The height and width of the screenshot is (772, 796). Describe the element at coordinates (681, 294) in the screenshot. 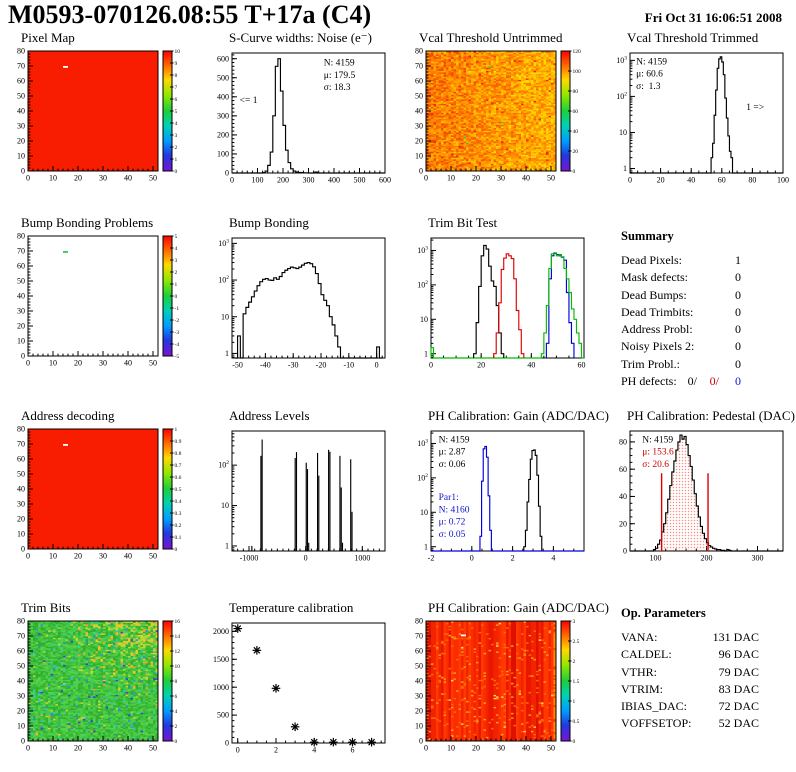

I see `summary-row-dead-bumps: Dead Bumps: 0` at that location.